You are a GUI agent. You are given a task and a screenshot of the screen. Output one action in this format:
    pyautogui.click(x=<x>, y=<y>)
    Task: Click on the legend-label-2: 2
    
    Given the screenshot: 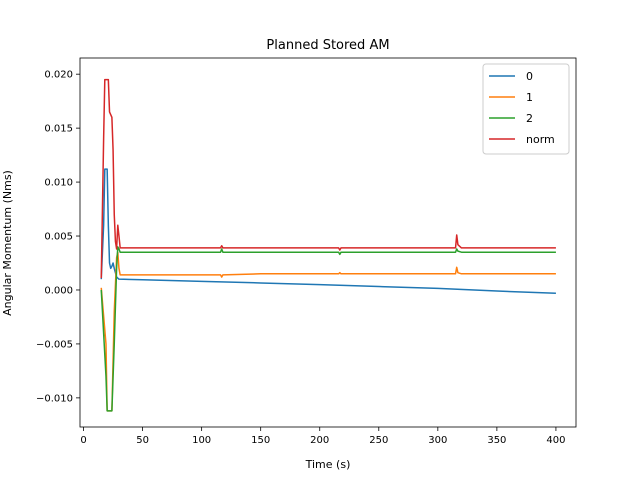 What is the action you would take?
    pyautogui.click(x=529, y=118)
    